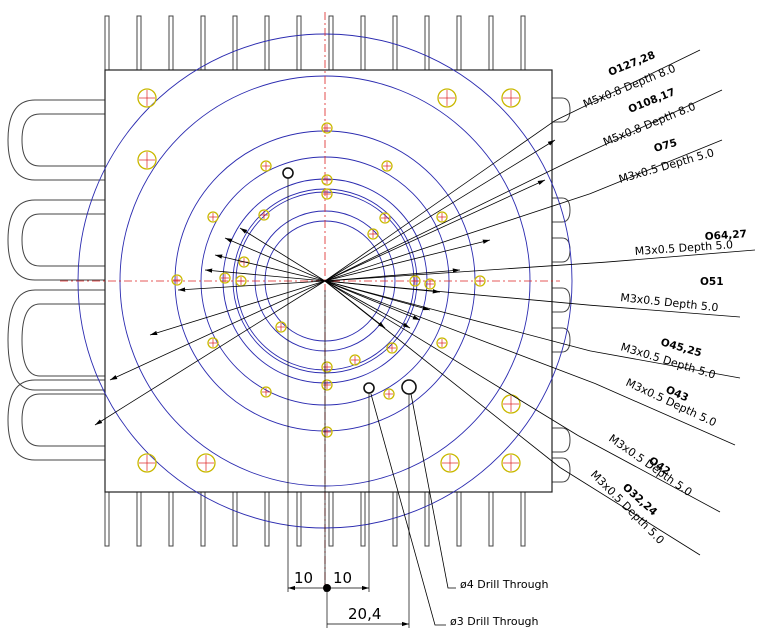  Describe the element at coordinates (725, 235) in the screenshot. I see `callout-diameter: O64,27` at that location.